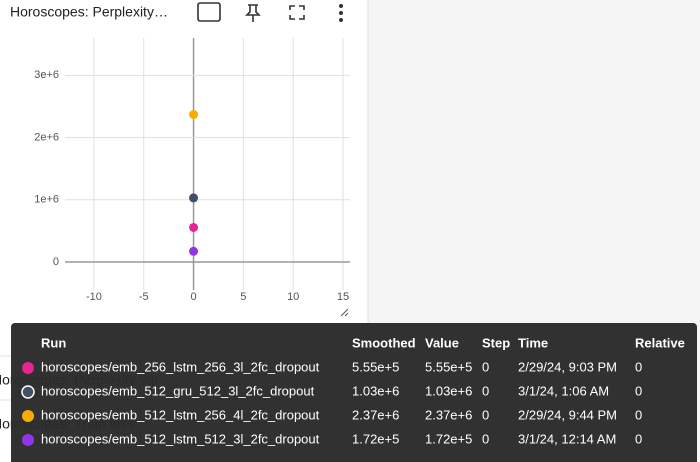  Describe the element at coordinates (442, 342) in the screenshot. I see `column-header: Value` at that location.